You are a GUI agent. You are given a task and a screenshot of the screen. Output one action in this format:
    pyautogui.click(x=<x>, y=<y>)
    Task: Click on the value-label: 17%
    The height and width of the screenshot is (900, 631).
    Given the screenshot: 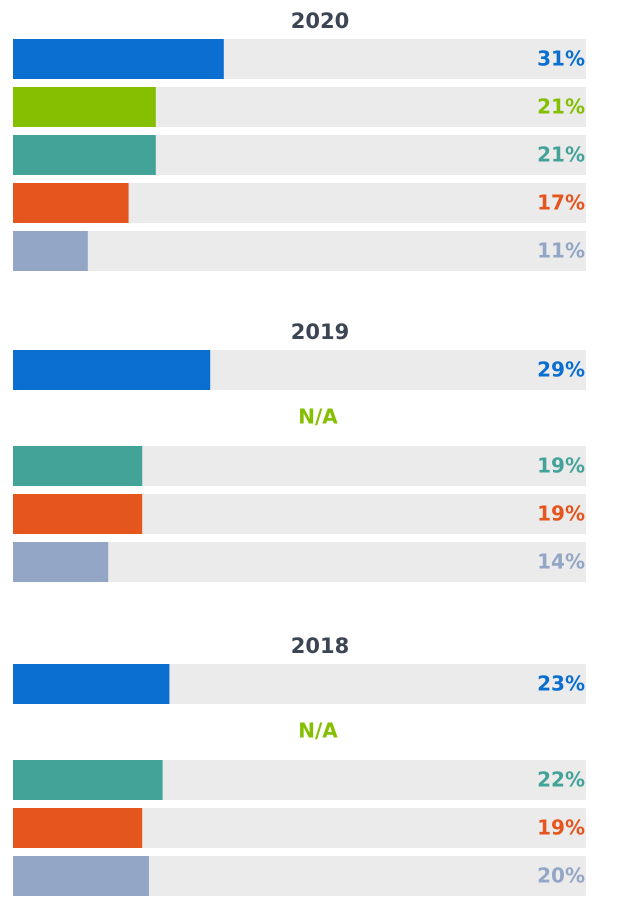 What is the action you would take?
    pyautogui.click(x=561, y=203)
    